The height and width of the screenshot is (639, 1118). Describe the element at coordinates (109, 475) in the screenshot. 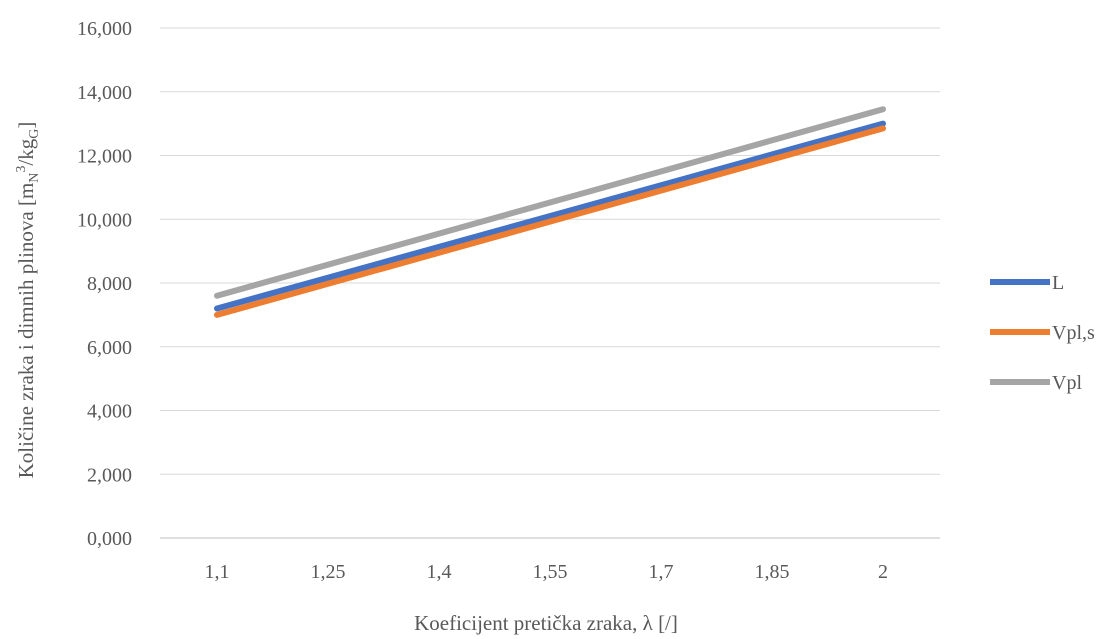

I see `y-tick-label: 2,000` at that location.